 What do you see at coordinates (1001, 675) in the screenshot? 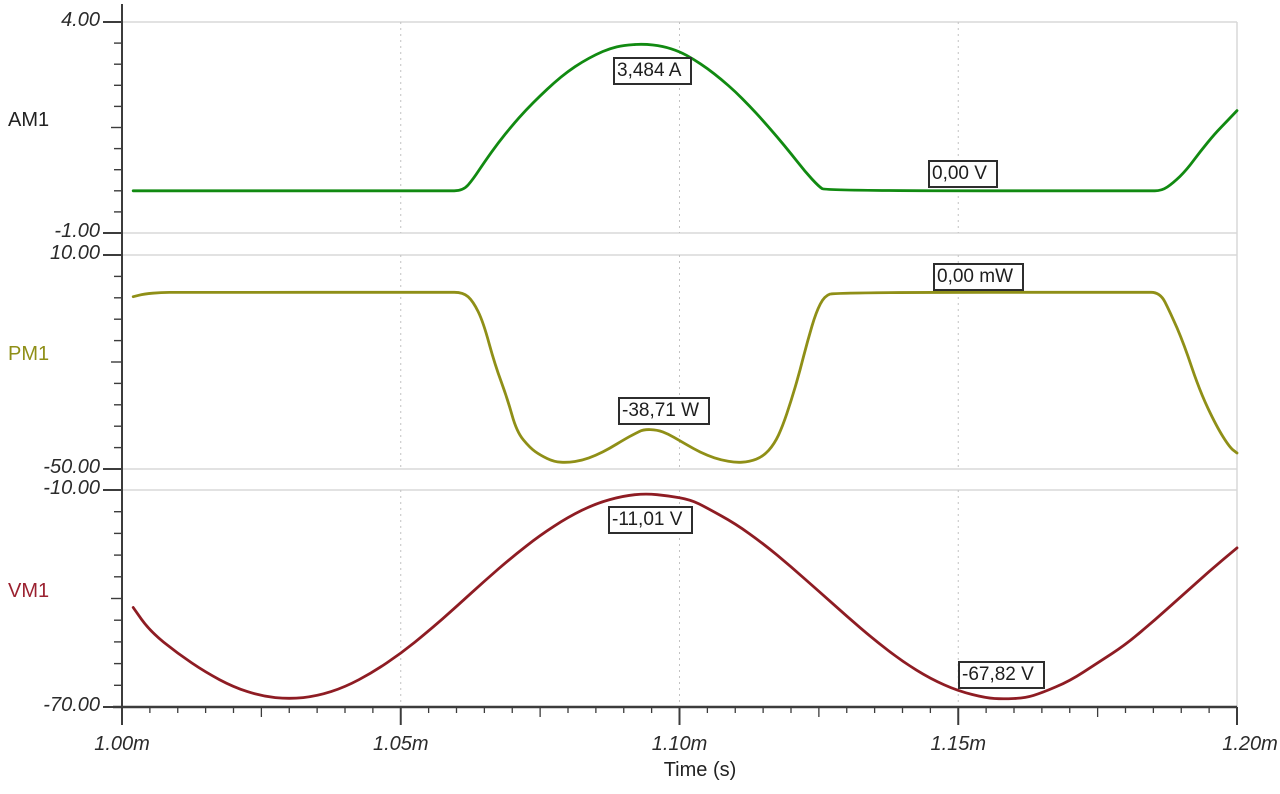
I see `value-label-vm1-trough: -67,82 V` at bounding box center [1001, 675].